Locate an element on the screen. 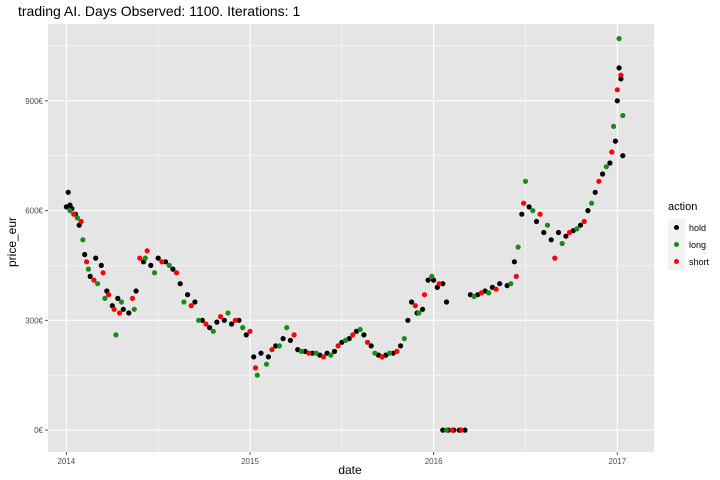  legend-dot-hold is located at coordinates (676, 227).